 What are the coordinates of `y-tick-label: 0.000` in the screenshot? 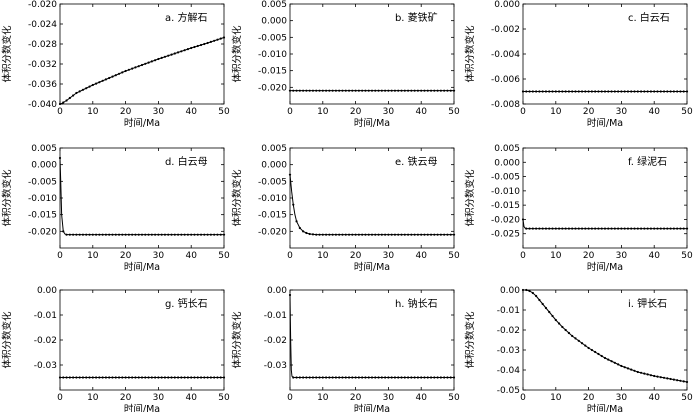 It's located at (274, 22).